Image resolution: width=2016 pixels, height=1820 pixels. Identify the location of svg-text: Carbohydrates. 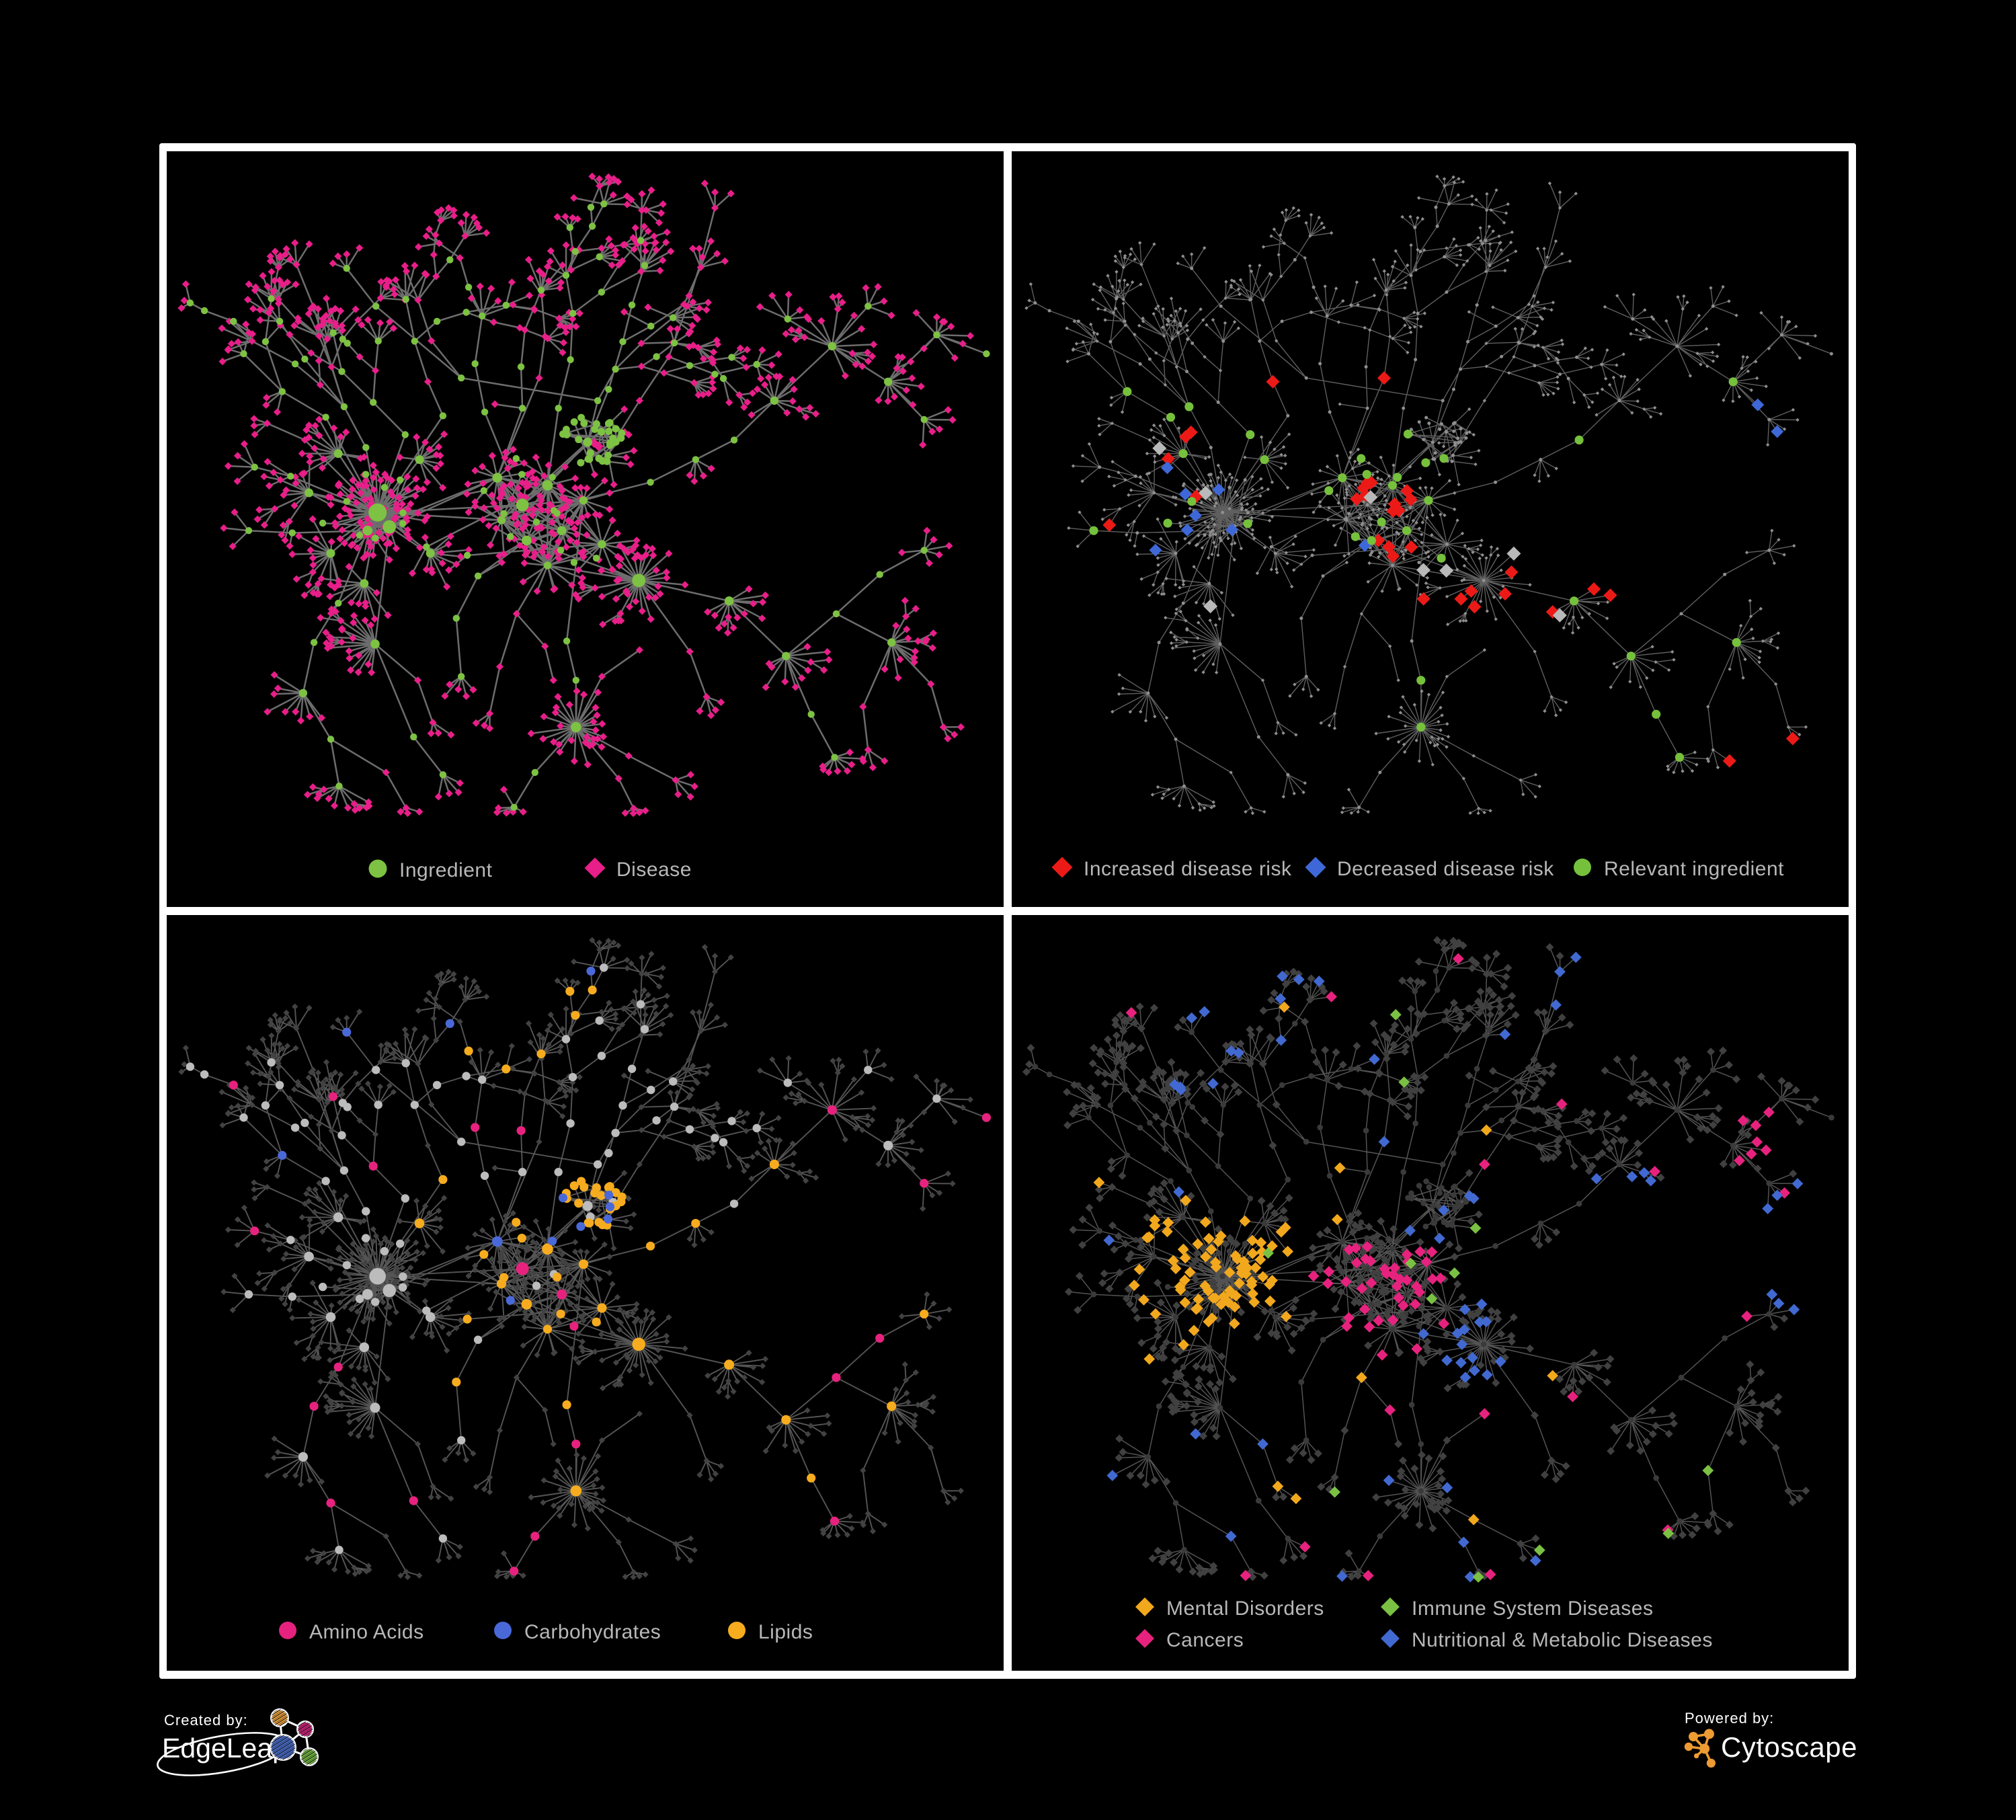
(592, 1632).